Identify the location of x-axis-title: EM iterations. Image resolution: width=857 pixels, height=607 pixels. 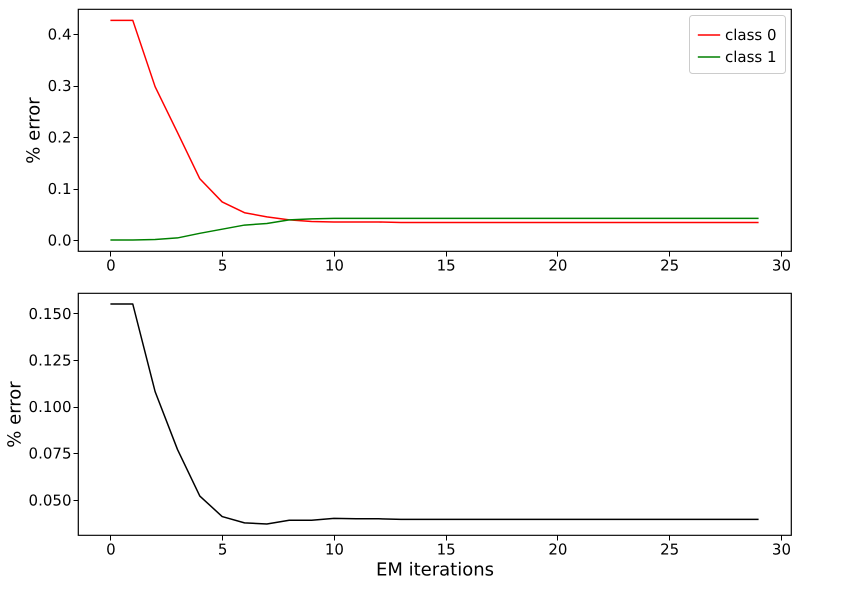
(435, 570).